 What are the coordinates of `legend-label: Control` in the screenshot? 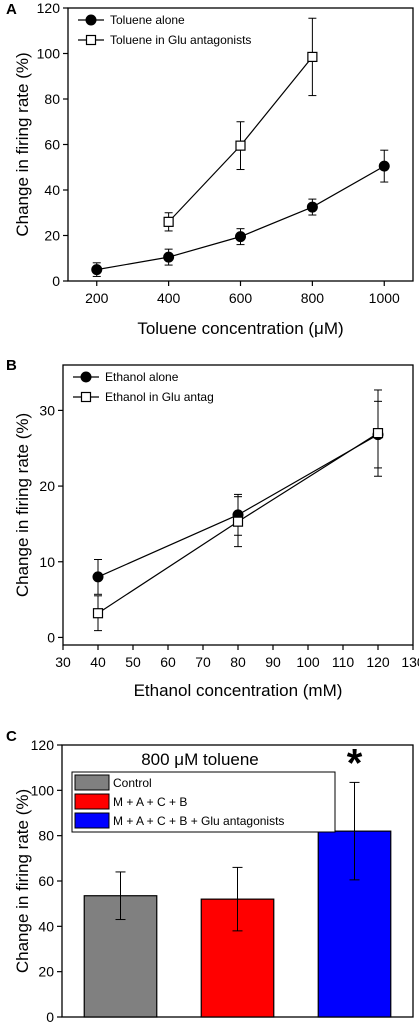 It's located at (132, 783).